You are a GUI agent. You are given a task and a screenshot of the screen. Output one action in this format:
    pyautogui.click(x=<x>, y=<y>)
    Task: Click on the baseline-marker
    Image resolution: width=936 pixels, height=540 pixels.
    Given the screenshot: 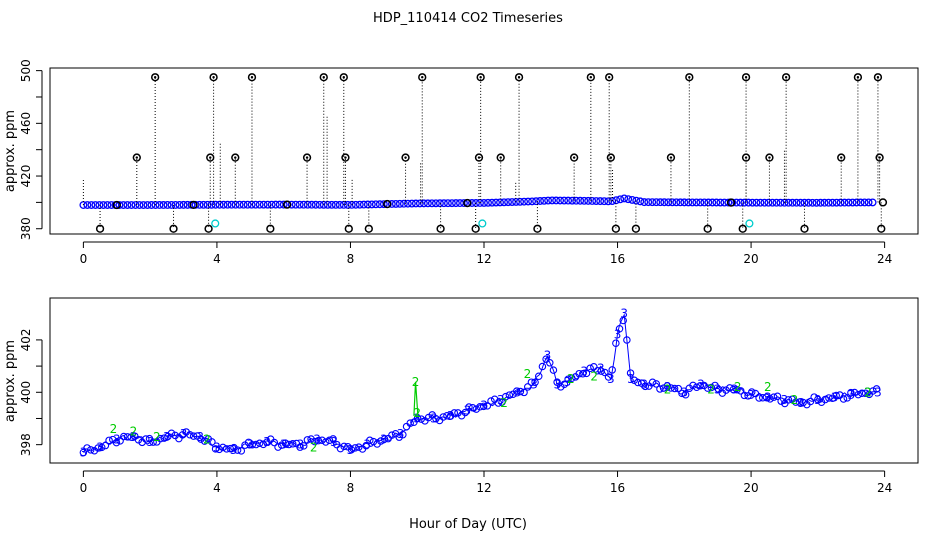 What is the action you would take?
    pyautogui.click(x=287, y=204)
    